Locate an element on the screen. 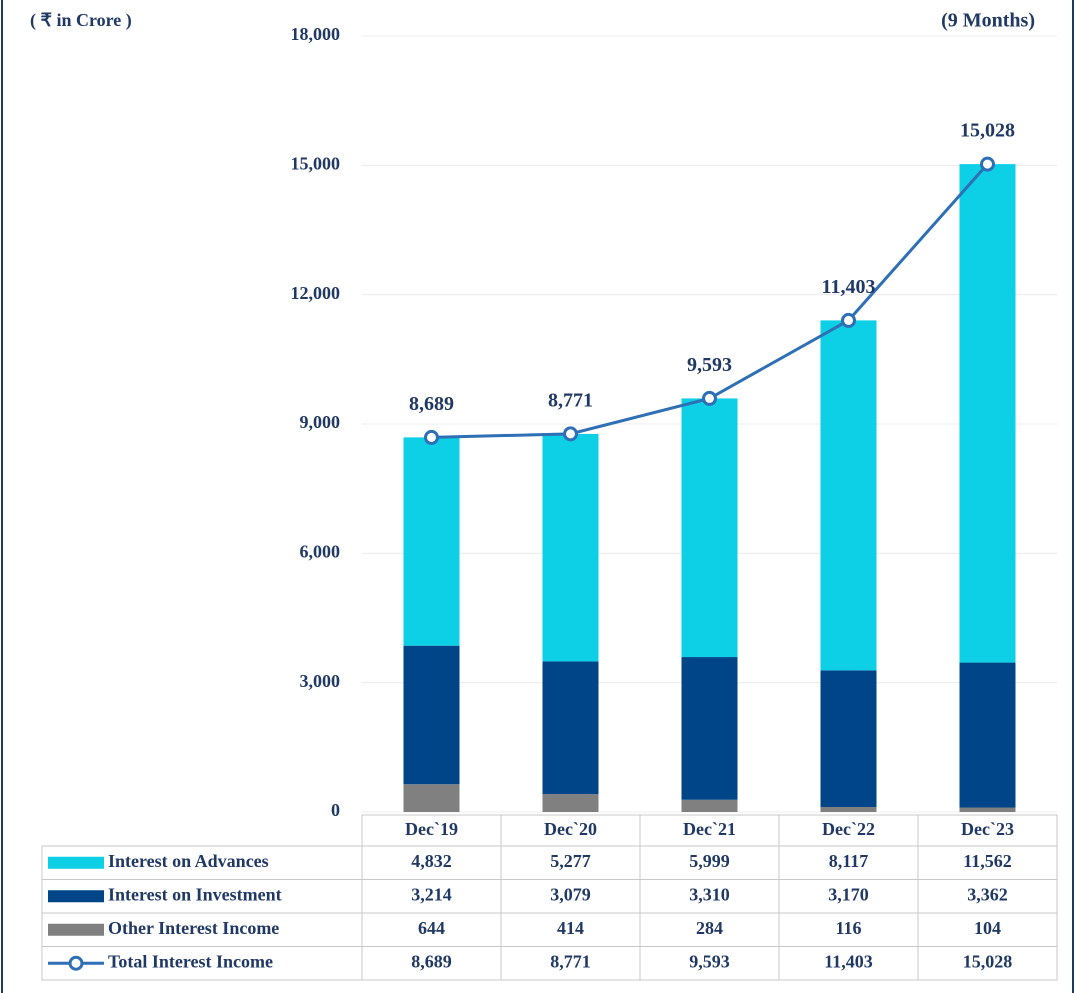 The height and width of the screenshot is (993, 1076). table-cell is located at coordinates (987, 963).